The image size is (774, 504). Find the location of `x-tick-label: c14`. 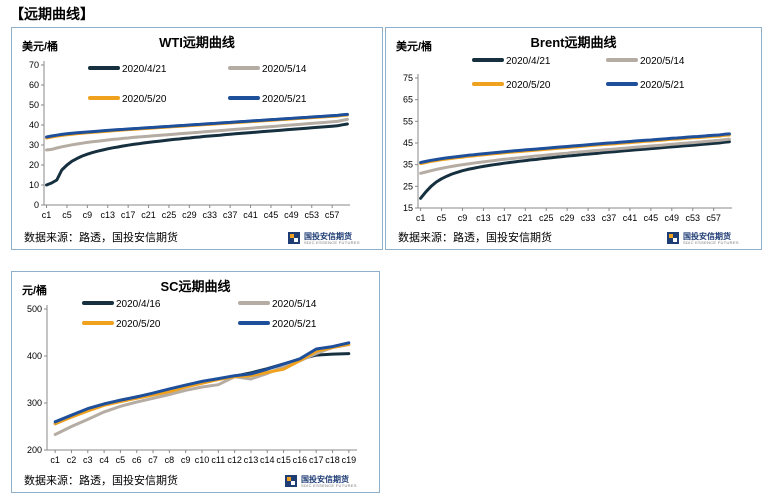

x-tick-label: c14 is located at coordinates (267, 460).